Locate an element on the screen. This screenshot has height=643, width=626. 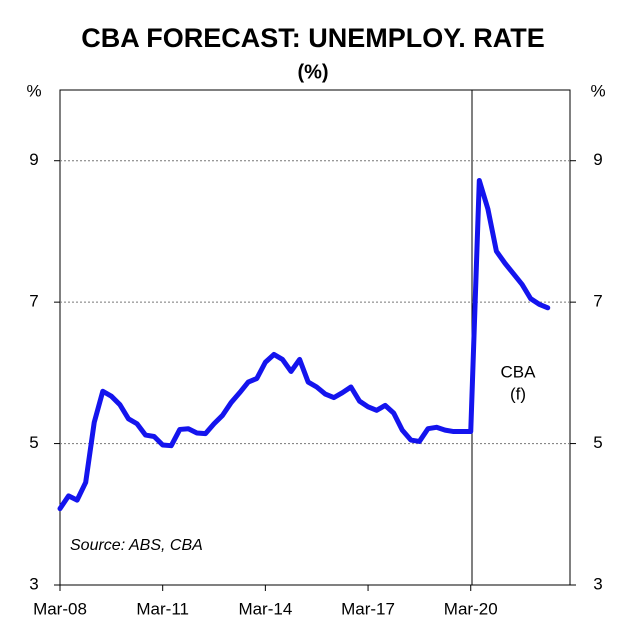
y-tick-label: 9 is located at coordinates (33, 159).